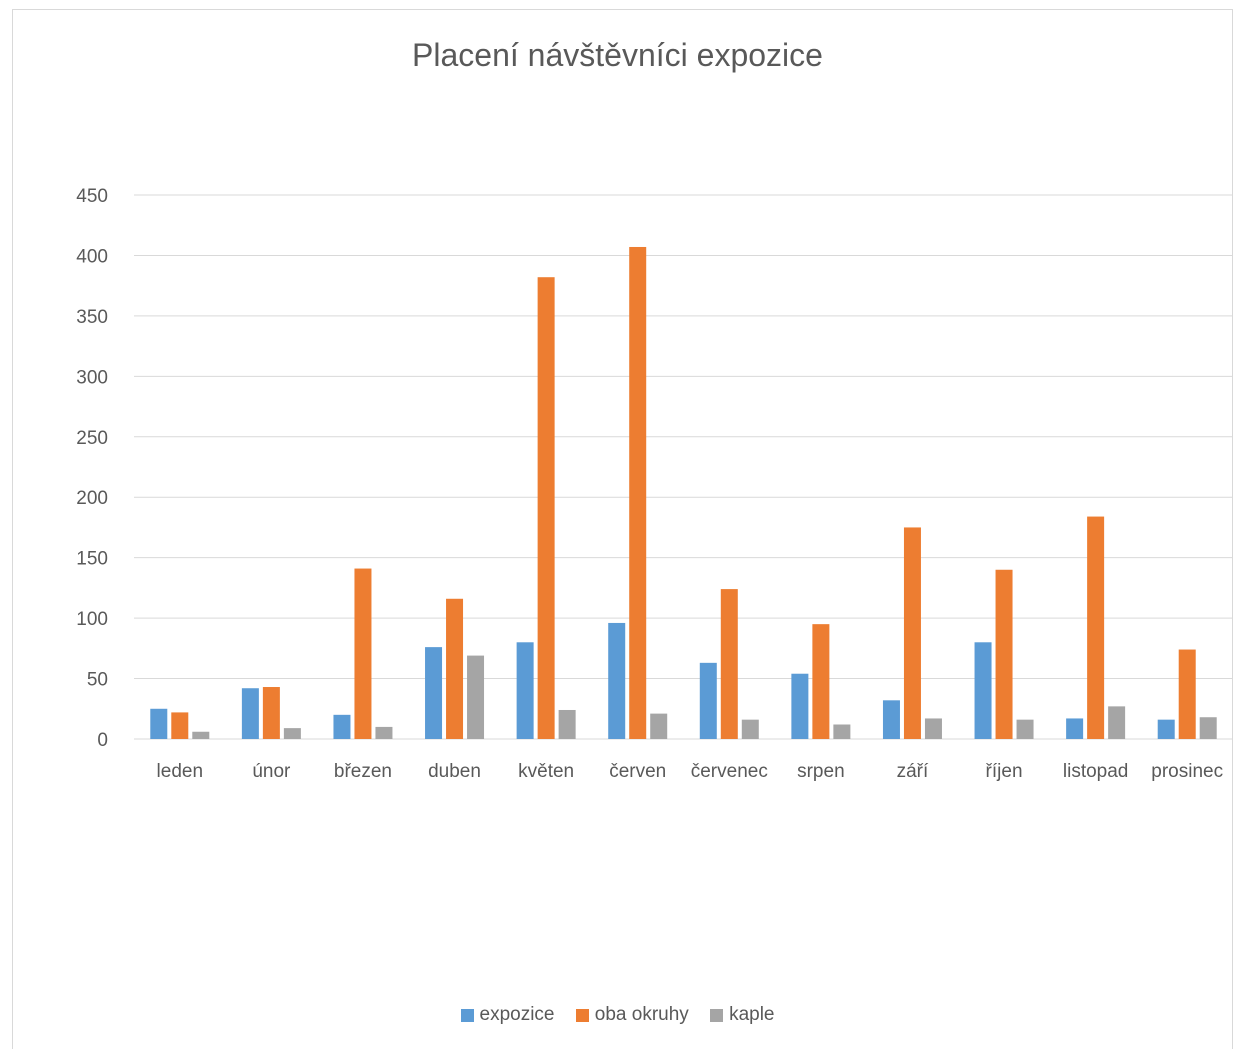  I want to click on legend-swatch-kaple, so click(717, 1015).